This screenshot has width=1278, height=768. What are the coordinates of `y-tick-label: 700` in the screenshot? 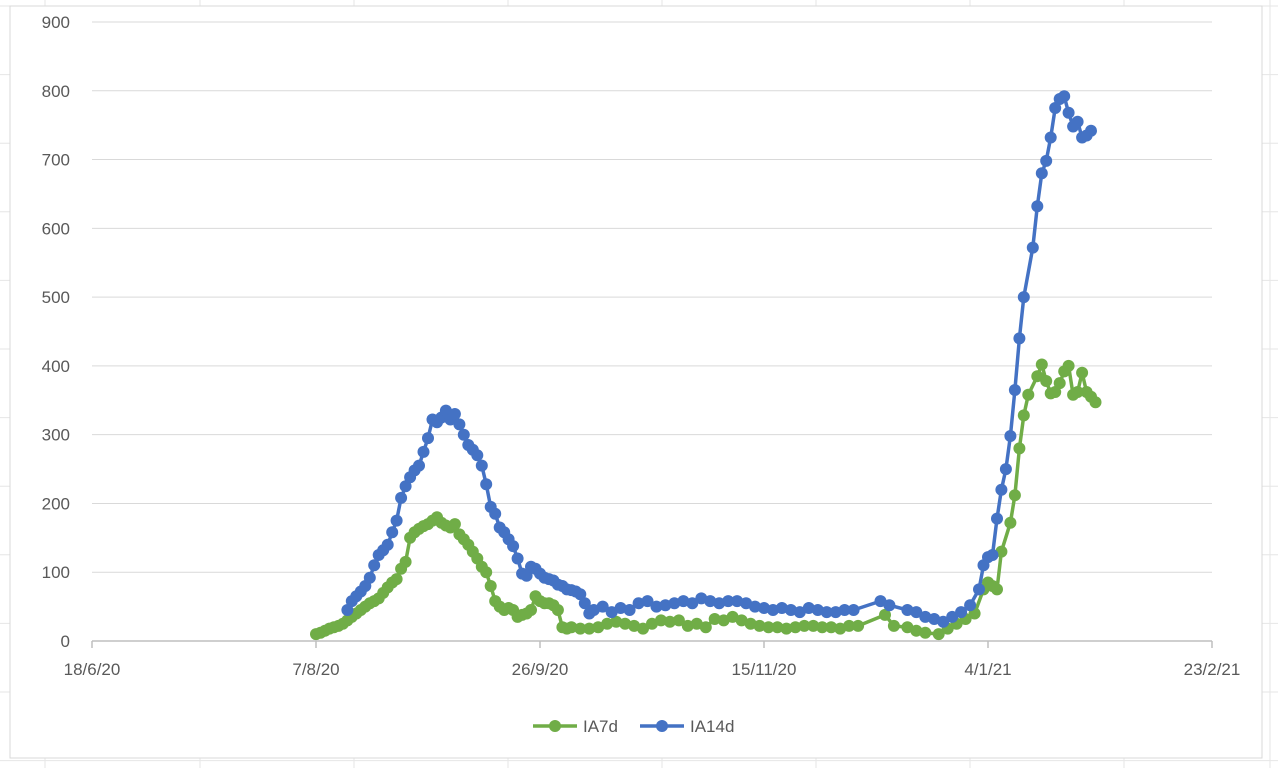 It's located at (56, 160).